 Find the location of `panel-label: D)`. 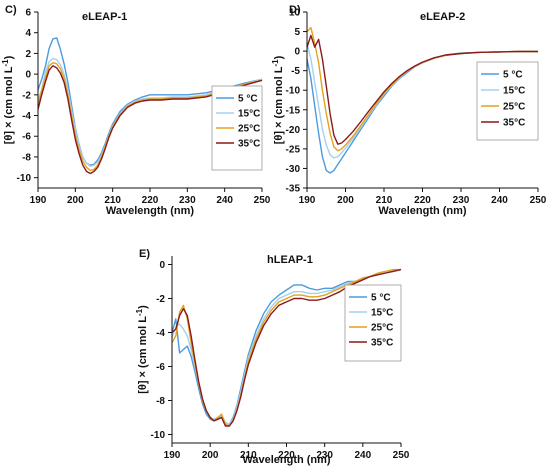

panel-label: D) is located at coordinates (295, 10).